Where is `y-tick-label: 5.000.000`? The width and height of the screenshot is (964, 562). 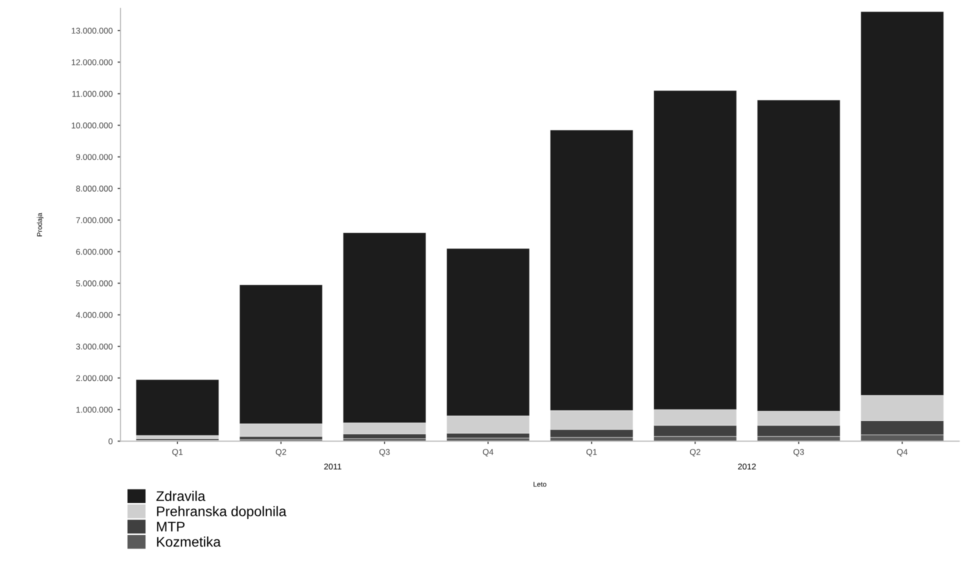 y-tick-label: 5.000.000 is located at coordinates (94, 283).